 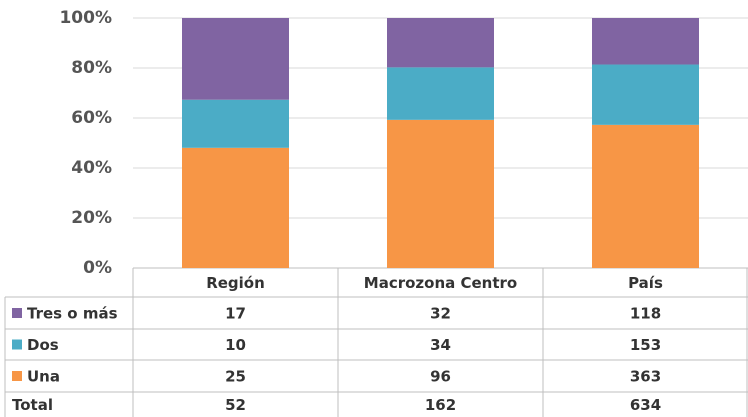 I want to click on y-tick-label: 40%, so click(x=91, y=168).